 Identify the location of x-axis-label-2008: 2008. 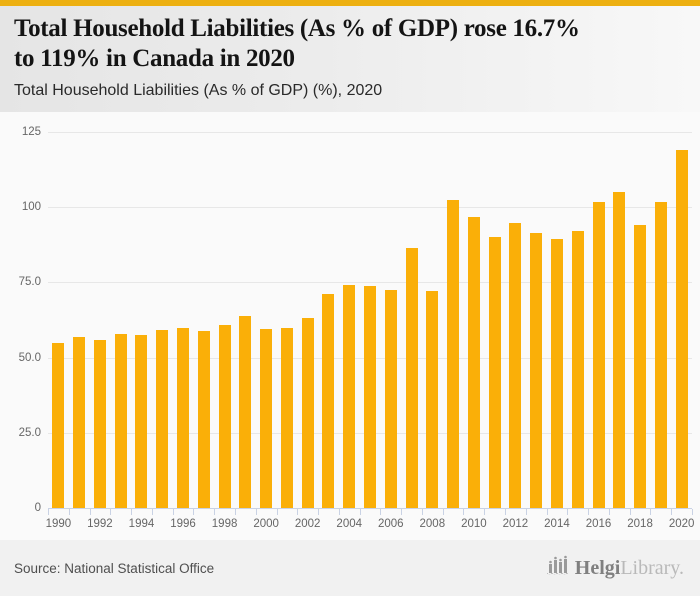
(432, 524).